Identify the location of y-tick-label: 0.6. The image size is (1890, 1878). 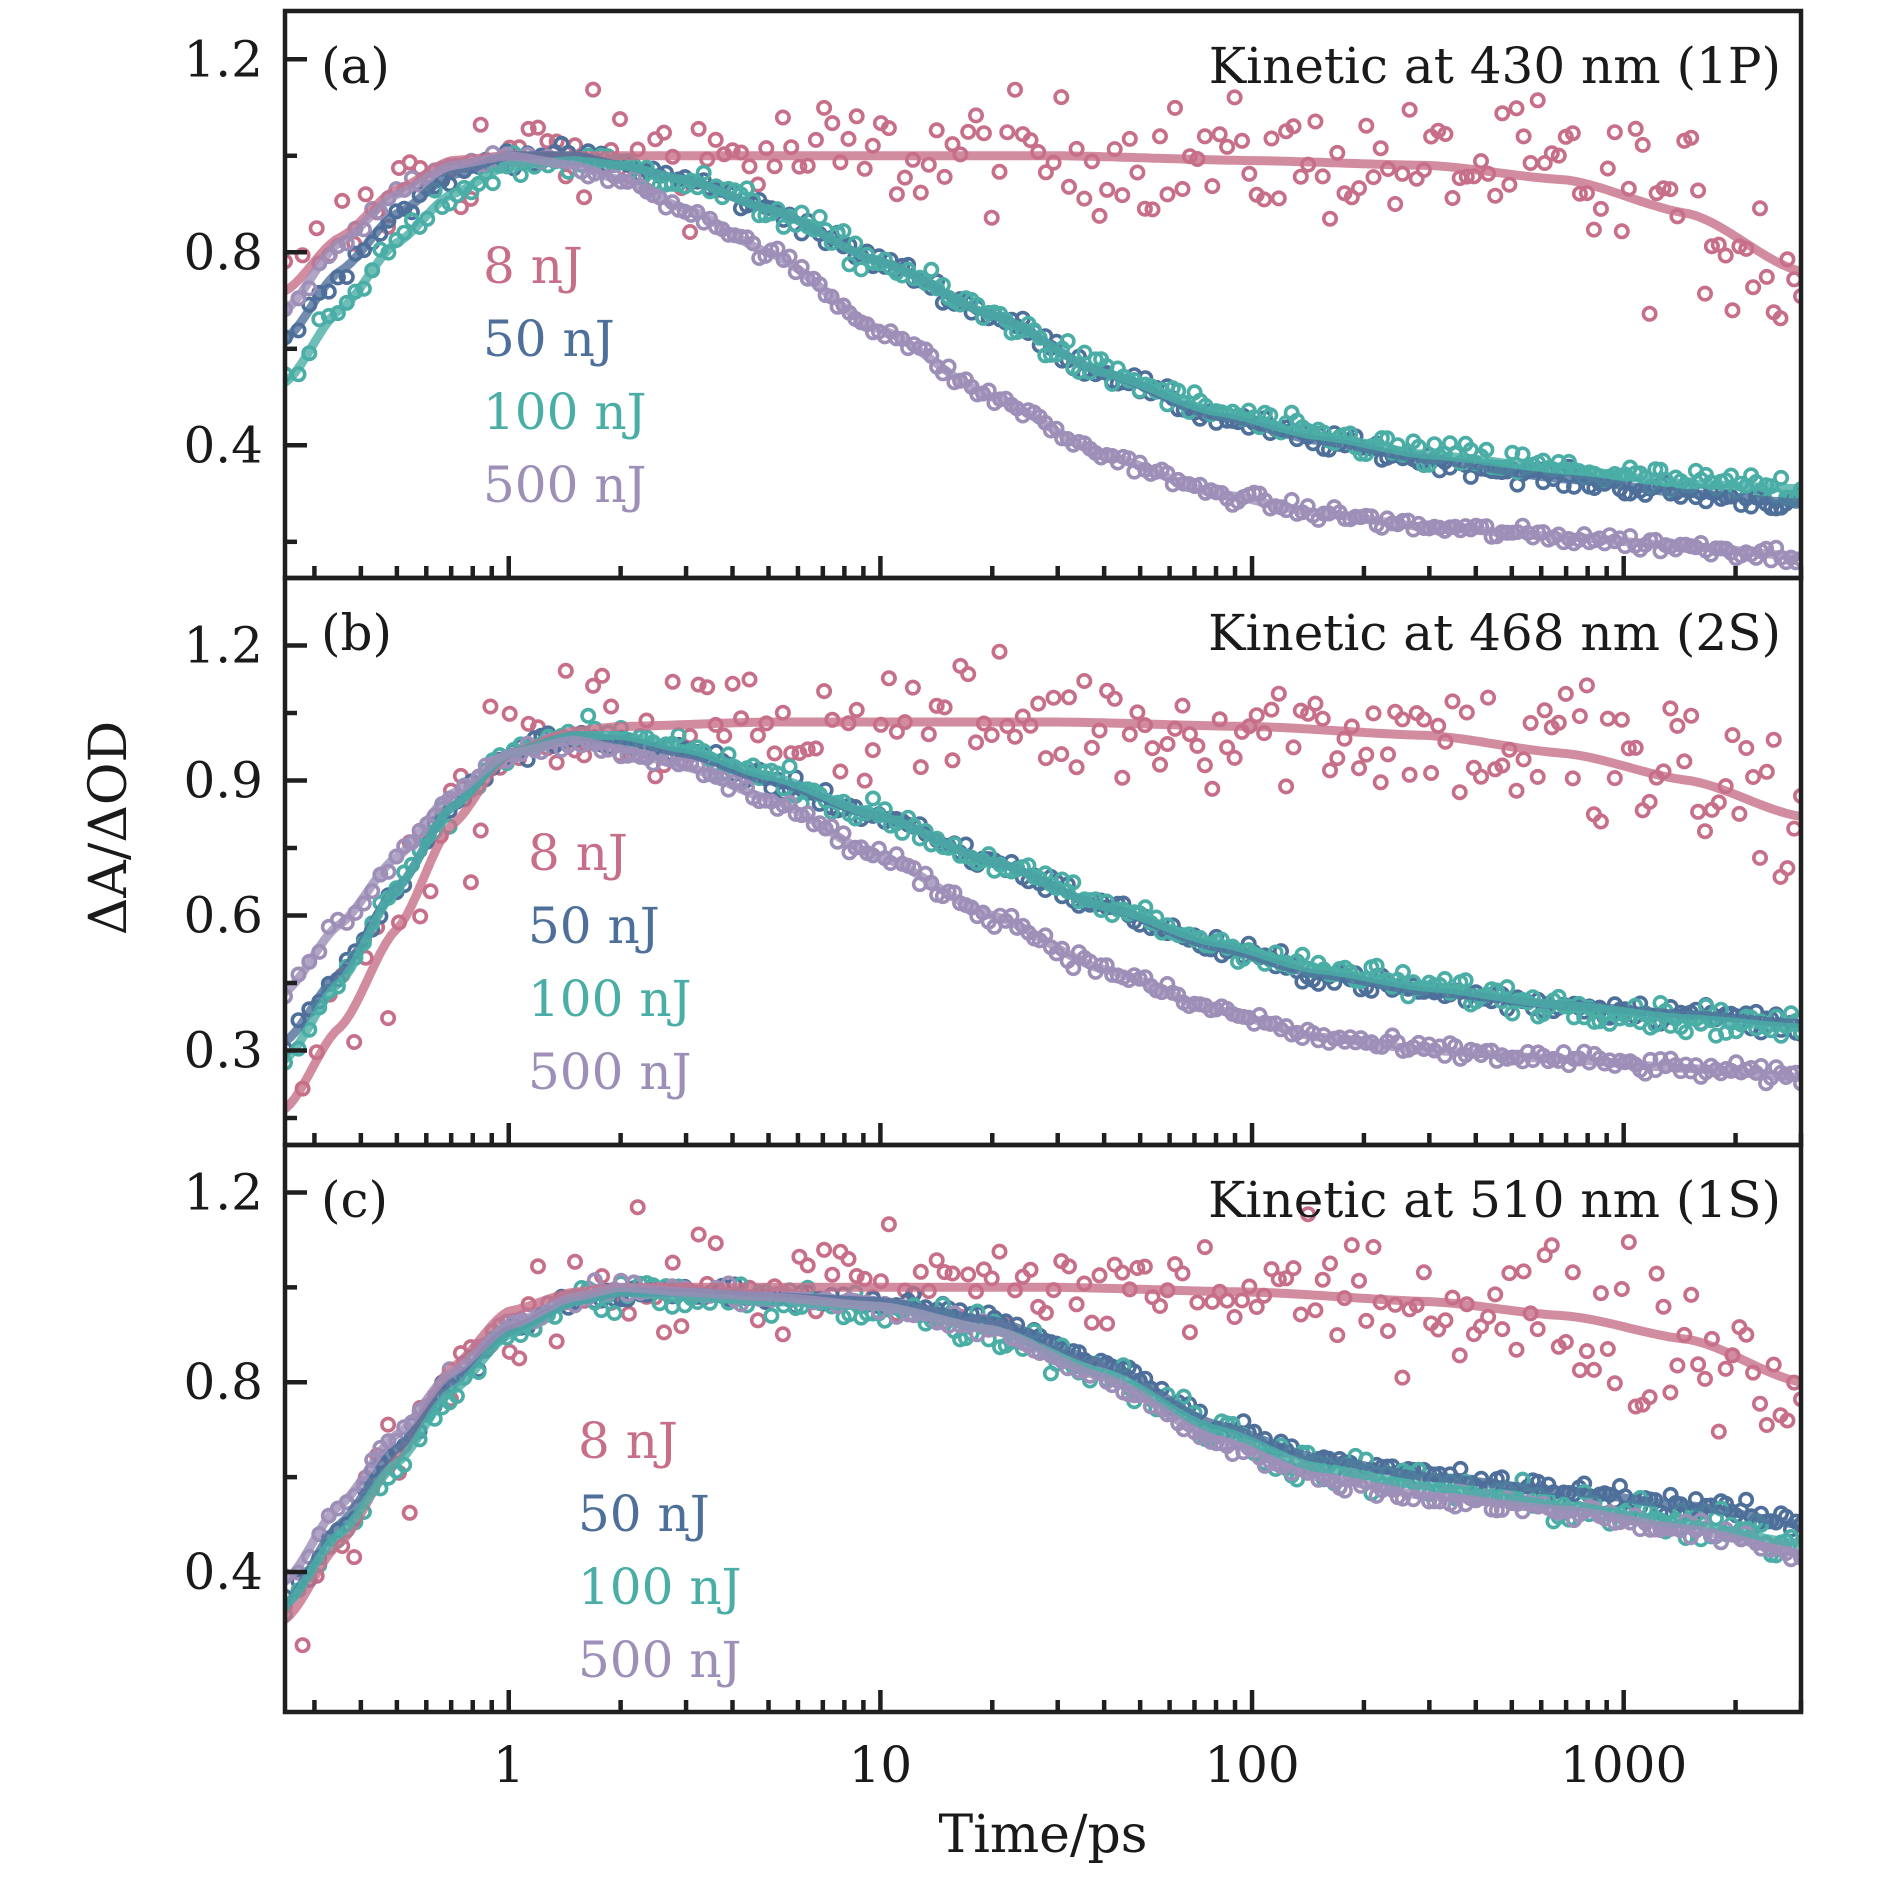
(223, 916).